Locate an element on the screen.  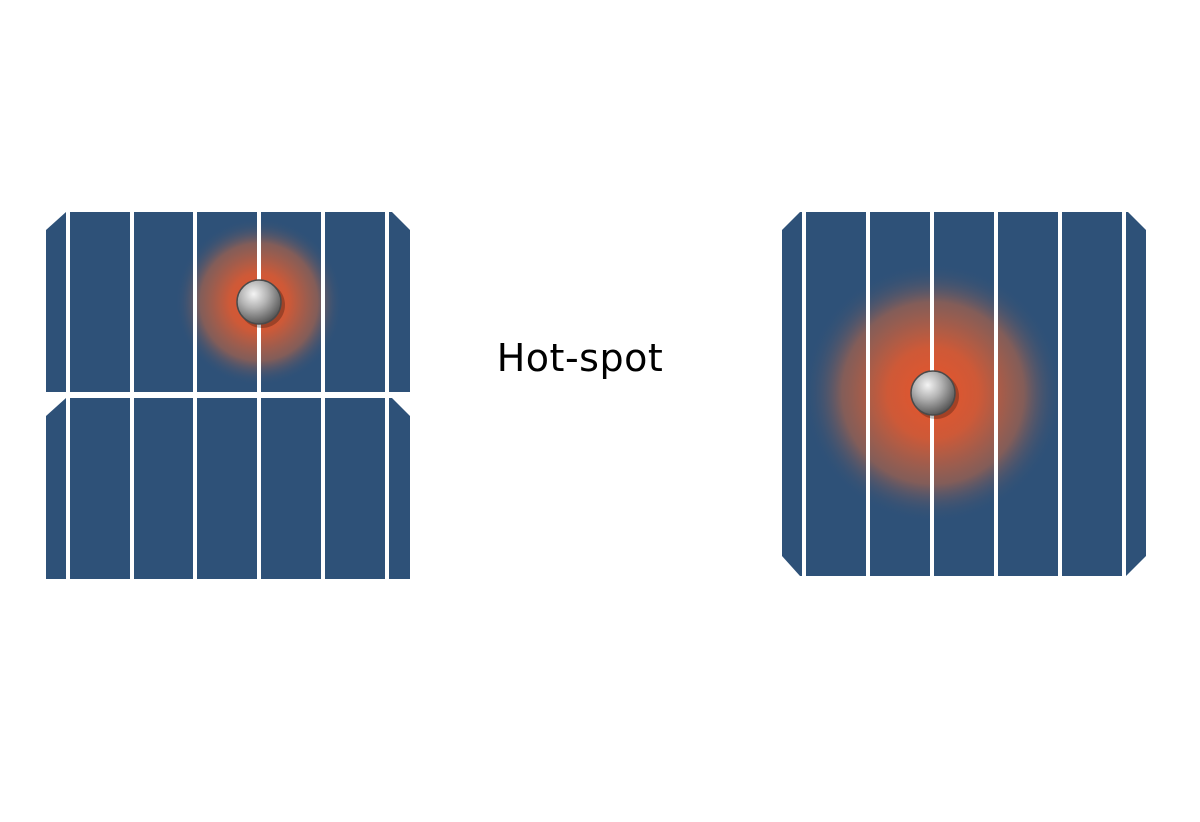
right-cell is located at coordinates (964, 394).